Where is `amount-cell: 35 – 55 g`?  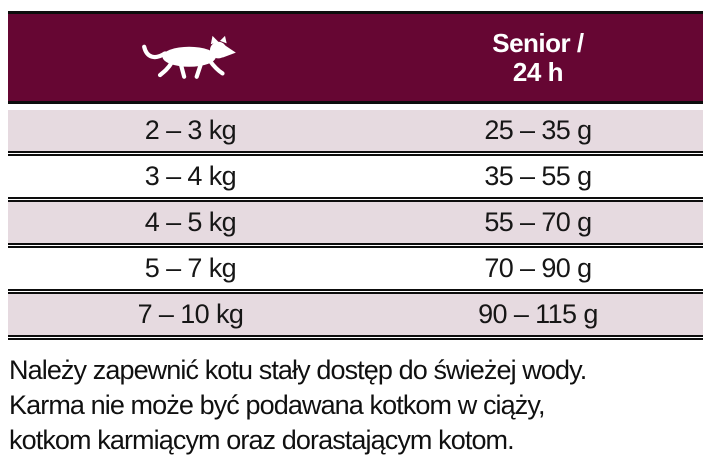 amount-cell: 35 – 55 g is located at coordinates (538, 176).